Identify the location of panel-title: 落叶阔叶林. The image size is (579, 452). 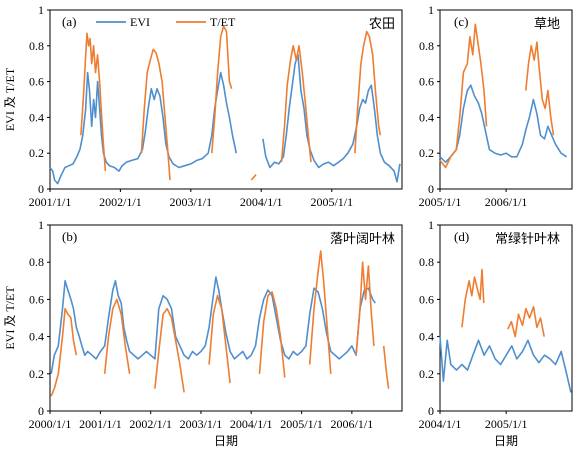
(362, 239).